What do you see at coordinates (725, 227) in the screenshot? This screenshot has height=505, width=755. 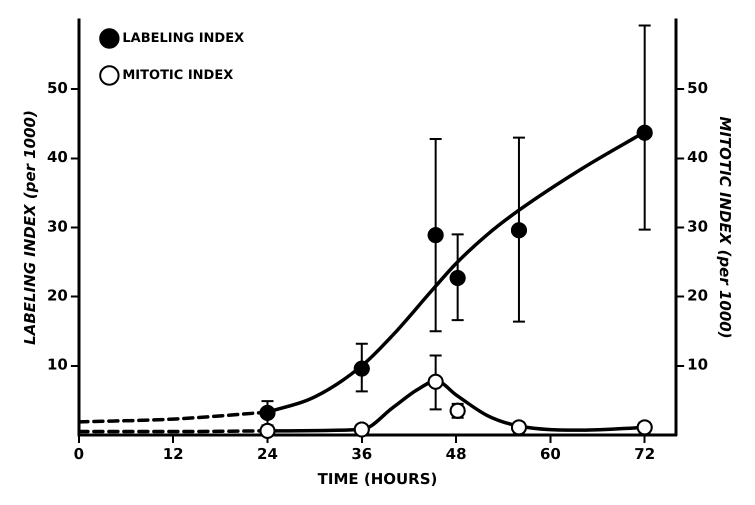 I see `y2-axis-title: MITOTIC INDEX (per 1000)` at bounding box center [725, 227].